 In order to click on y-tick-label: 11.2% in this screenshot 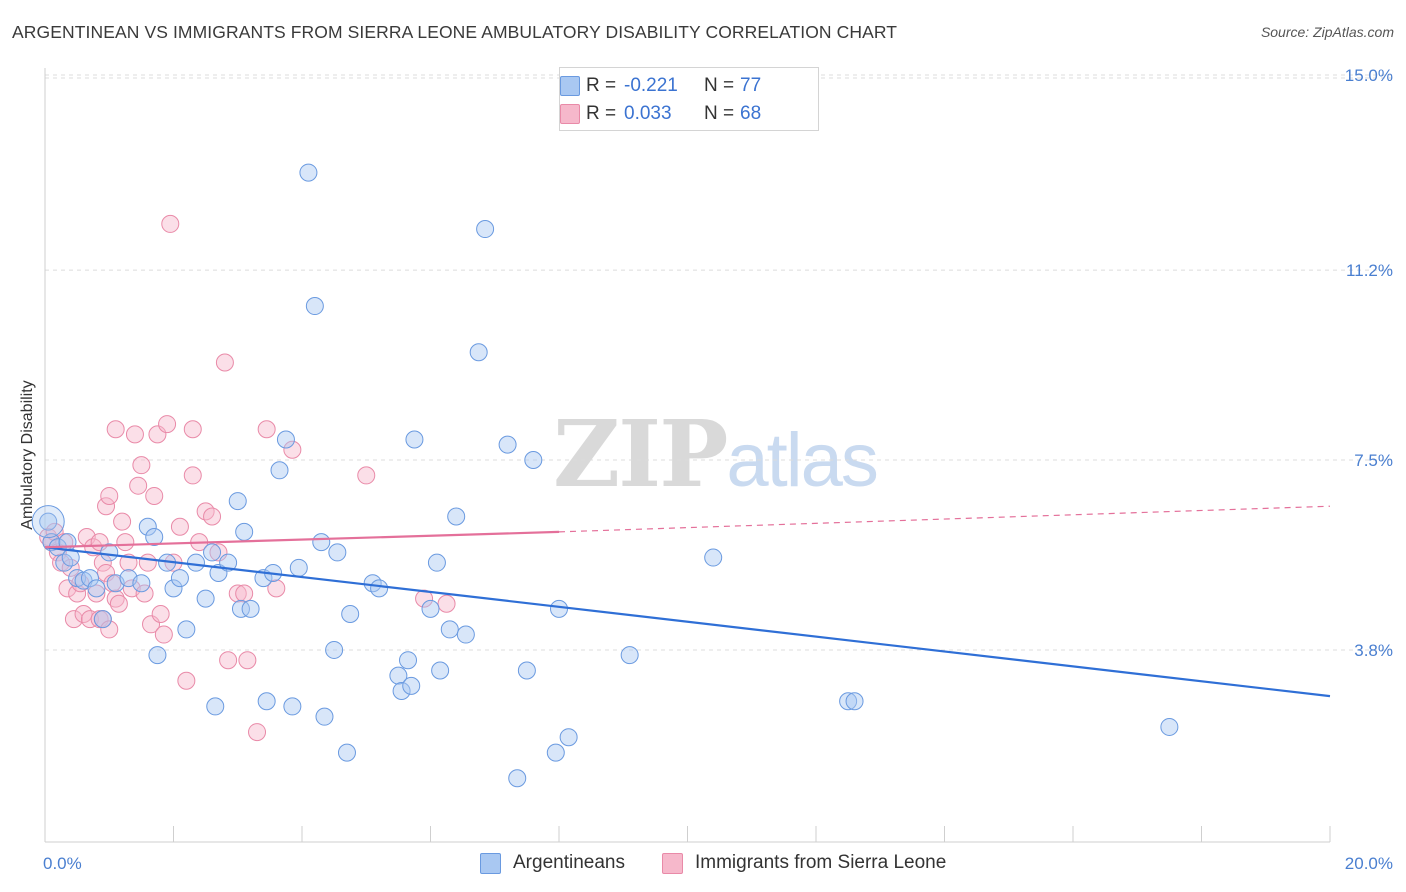, I will do `click(1369, 270)`.